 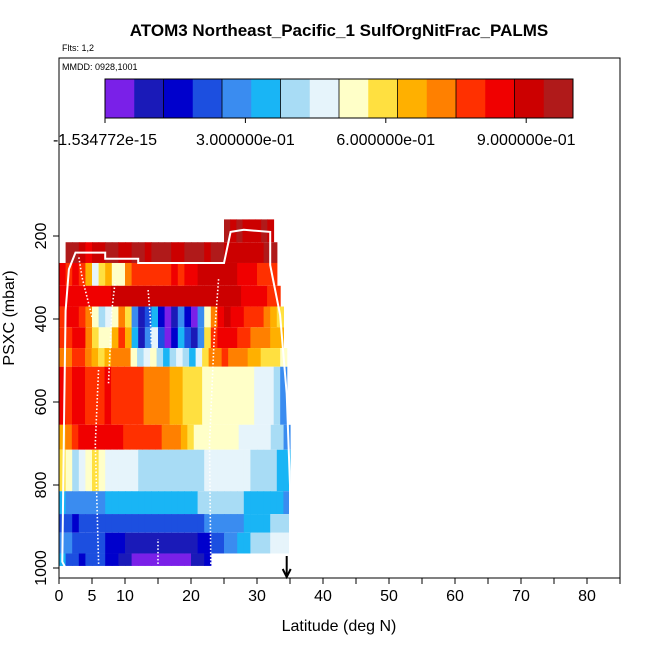 What do you see at coordinates (526, 140) in the screenshot?
I see `colorbar-tick-label: 9.000000e-01` at bounding box center [526, 140].